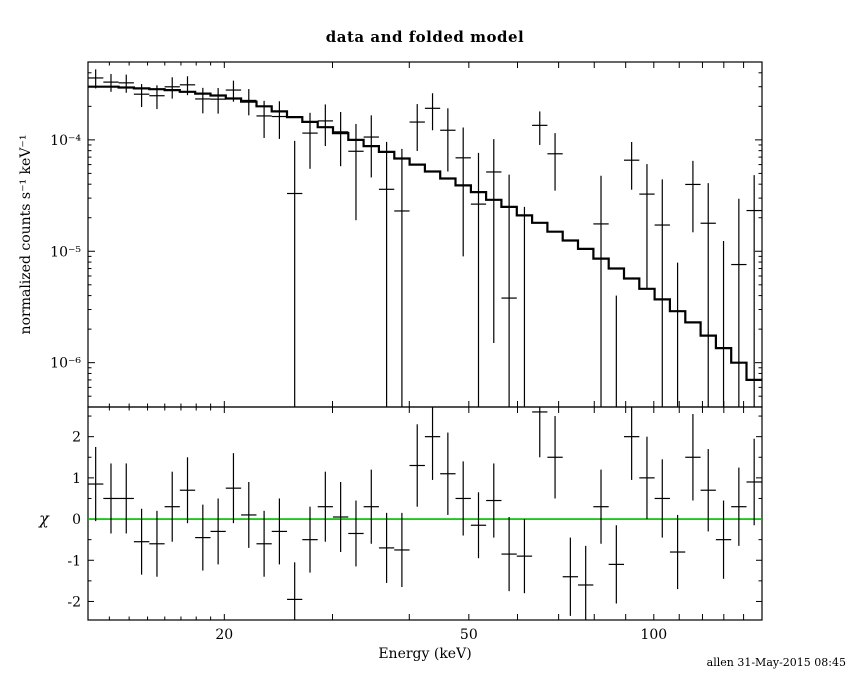 The image size is (850, 680). What do you see at coordinates (76, 479) in the screenshot?
I see `y-tick-label: 1` at bounding box center [76, 479].